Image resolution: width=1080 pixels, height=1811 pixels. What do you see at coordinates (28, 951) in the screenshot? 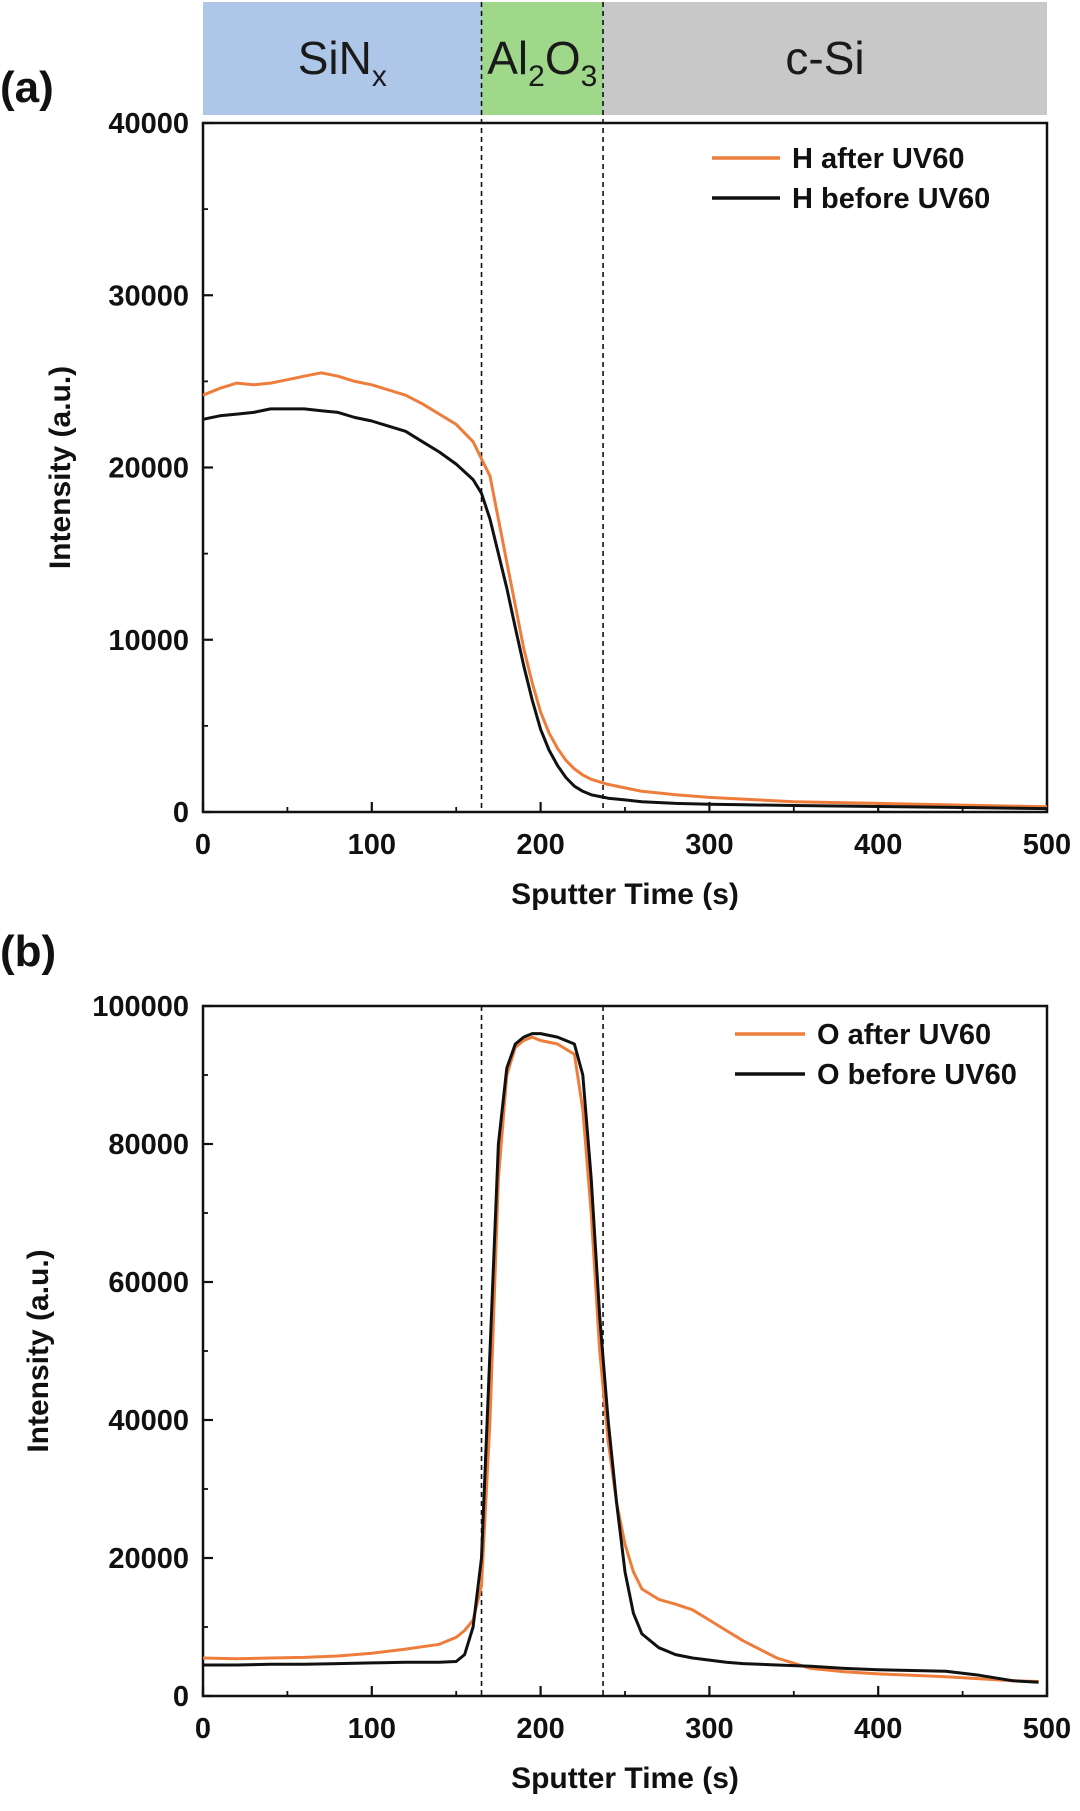
I see `panel-b-label: (b)` at bounding box center [28, 951].